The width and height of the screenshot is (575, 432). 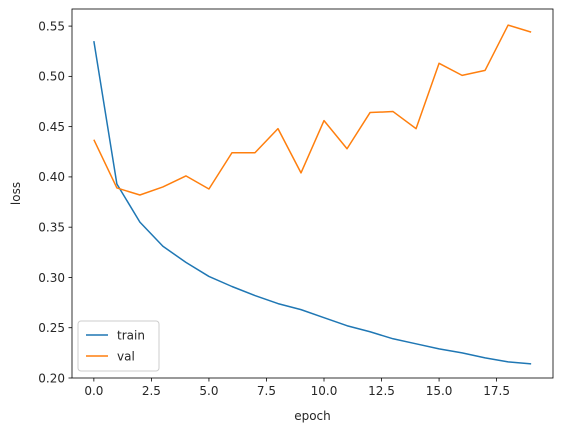 I want to click on x-tick-label: 15.0, so click(x=439, y=391).